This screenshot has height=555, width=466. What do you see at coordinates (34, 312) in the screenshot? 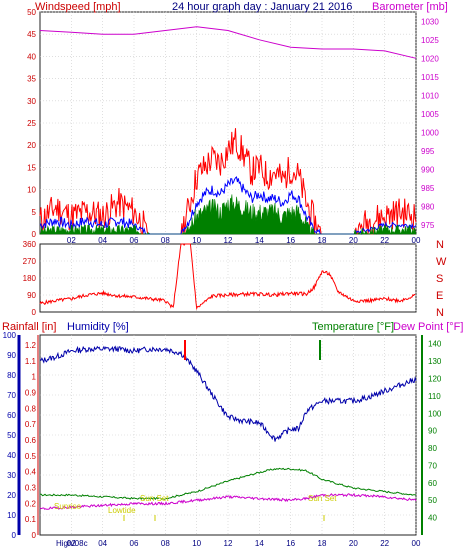
I see `dir-ytick-label: 0` at bounding box center [34, 312].